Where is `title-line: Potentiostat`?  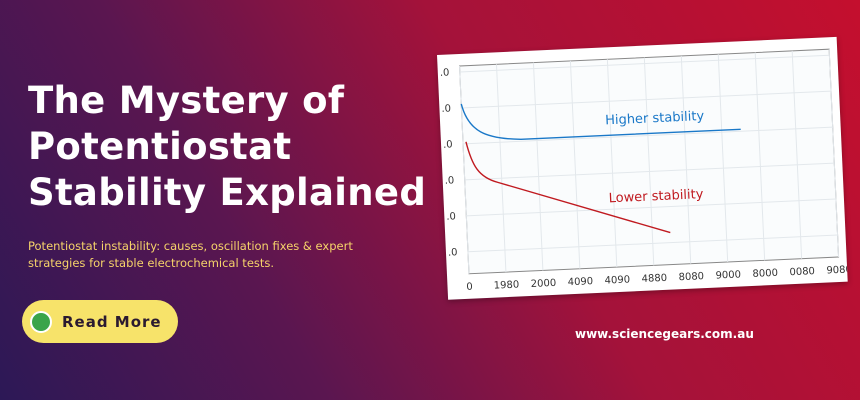 title-line: Potentiostat is located at coordinates (160, 146).